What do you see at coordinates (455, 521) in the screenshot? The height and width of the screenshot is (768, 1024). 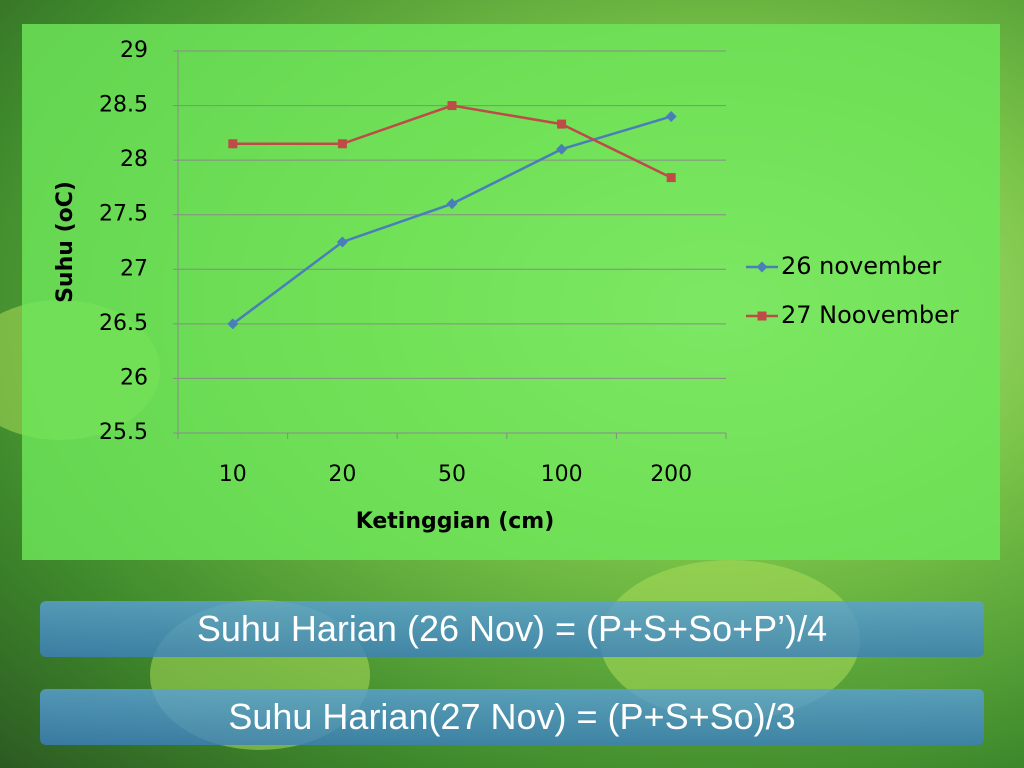 I see `x-axis-label: Ketinggian (cm)` at bounding box center [455, 521].